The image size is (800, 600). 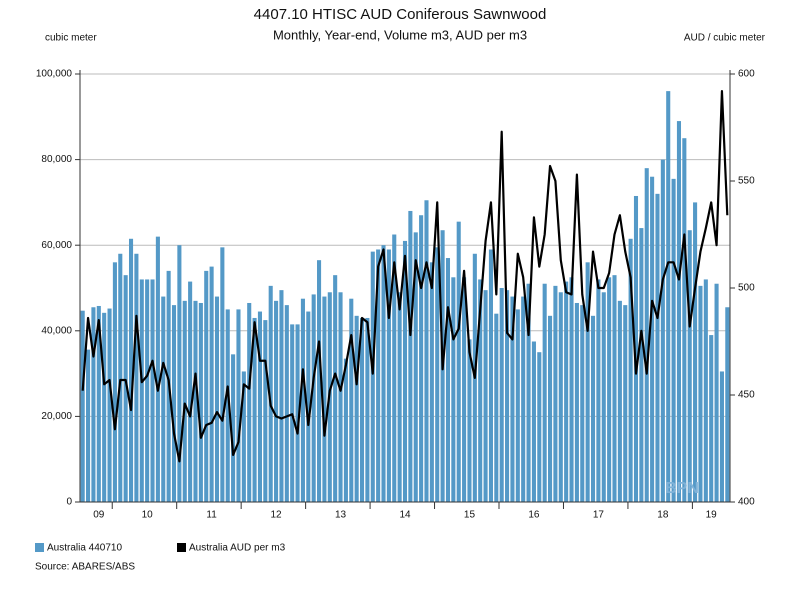 I want to click on x-tick-label: 19, so click(x=712, y=515).